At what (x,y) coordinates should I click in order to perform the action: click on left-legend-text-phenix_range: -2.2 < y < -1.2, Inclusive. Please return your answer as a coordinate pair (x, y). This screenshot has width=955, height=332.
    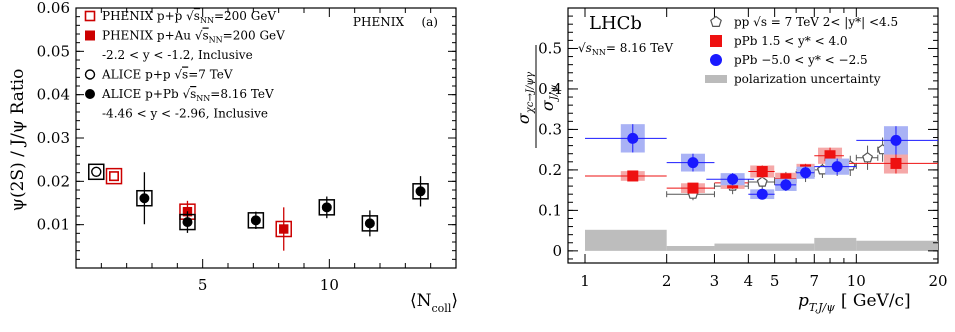
    Looking at the image, I should click on (177, 55).